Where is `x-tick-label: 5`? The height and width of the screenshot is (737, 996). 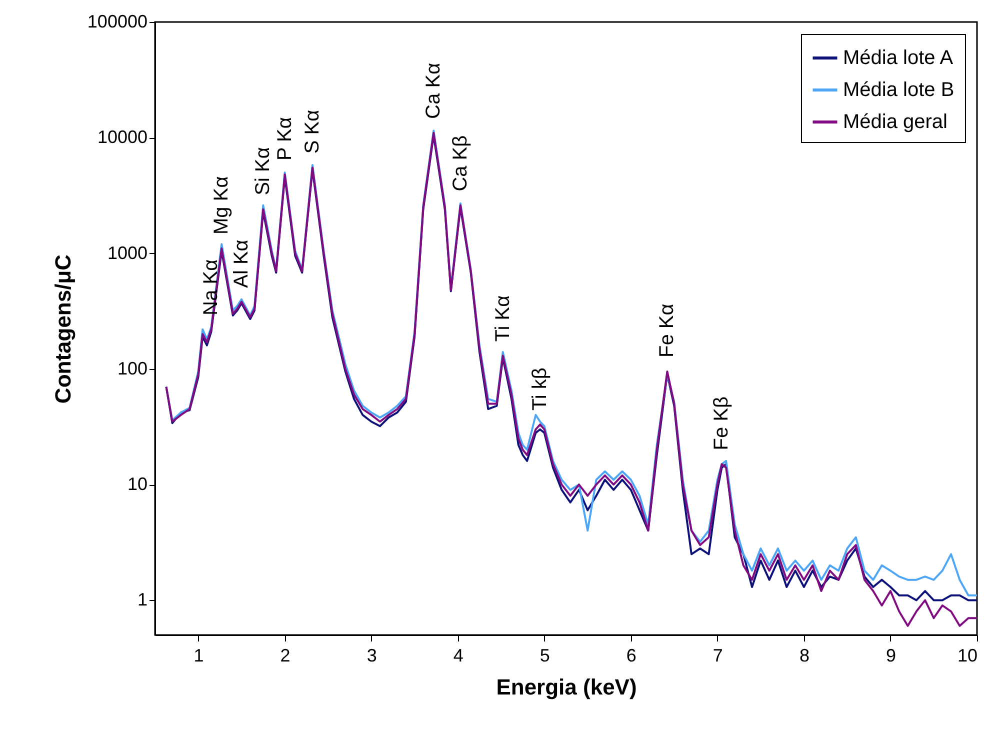
x-tick-label: 5 is located at coordinates (545, 656).